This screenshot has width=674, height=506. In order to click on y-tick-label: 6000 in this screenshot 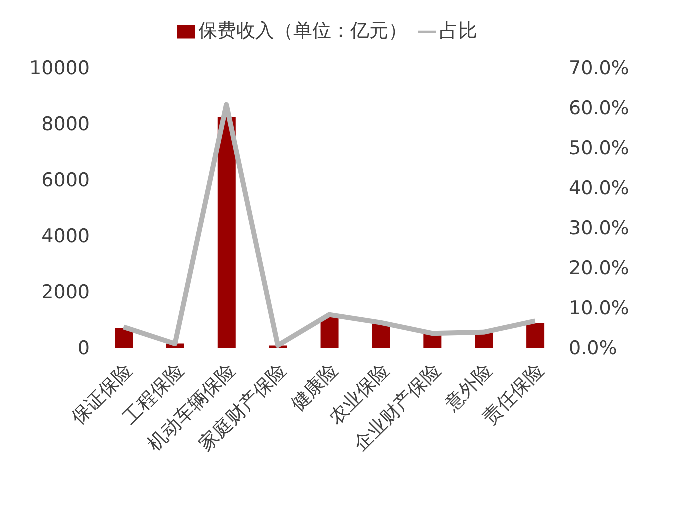, I will do `click(66, 181)`.